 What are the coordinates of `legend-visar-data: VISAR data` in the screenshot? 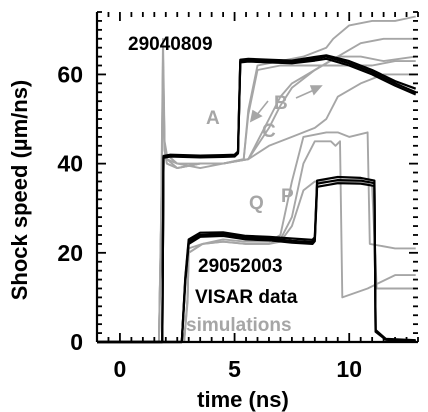 It's located at (246, 297).